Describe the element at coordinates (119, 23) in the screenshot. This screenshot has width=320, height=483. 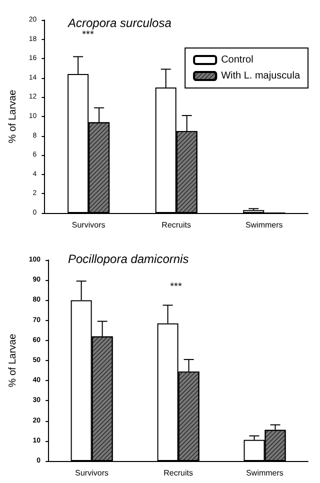
I see `chart-title: Acropora surculosa` at that location.